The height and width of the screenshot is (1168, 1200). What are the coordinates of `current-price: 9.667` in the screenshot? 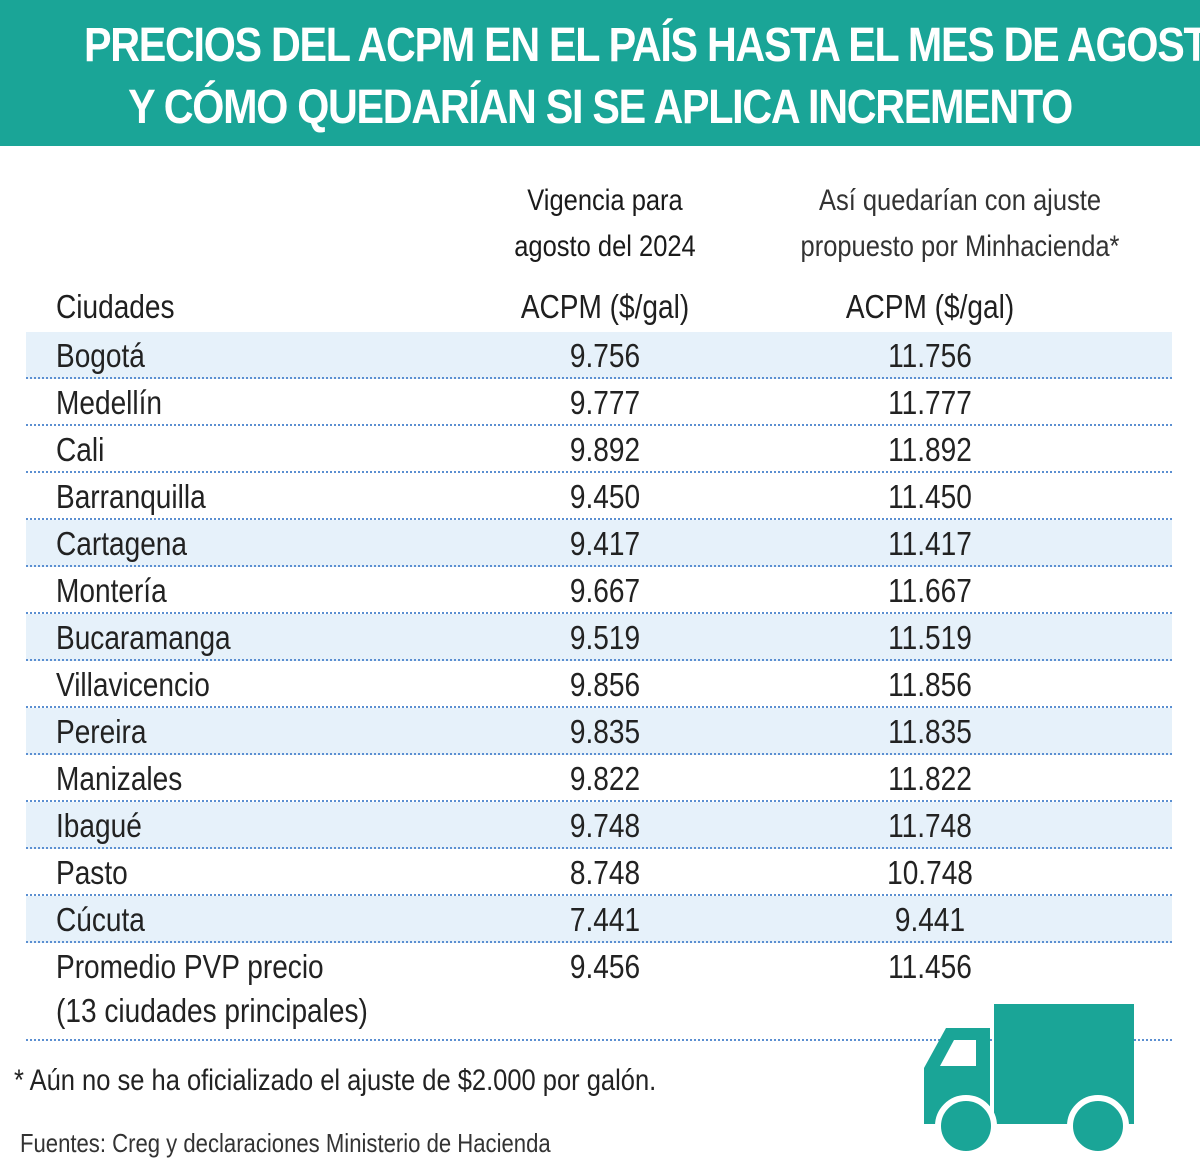 It's located at (605, 590).